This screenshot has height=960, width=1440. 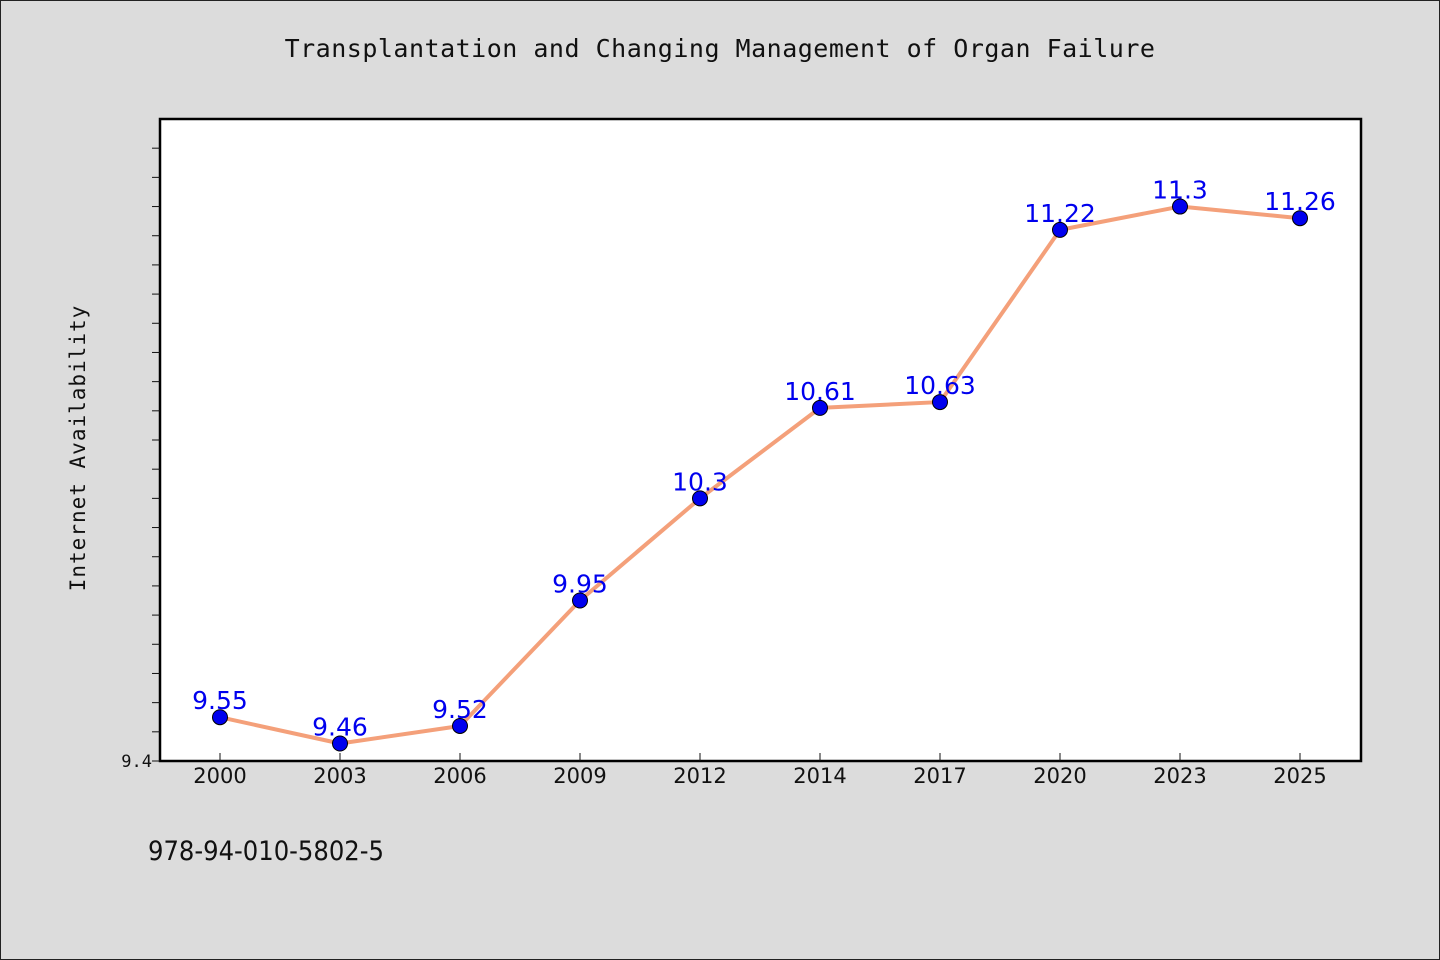 What do you see at coordinates (340, 726) in the screenshot?
I see `data-label: 9.46` at bounding box center [340, 726].